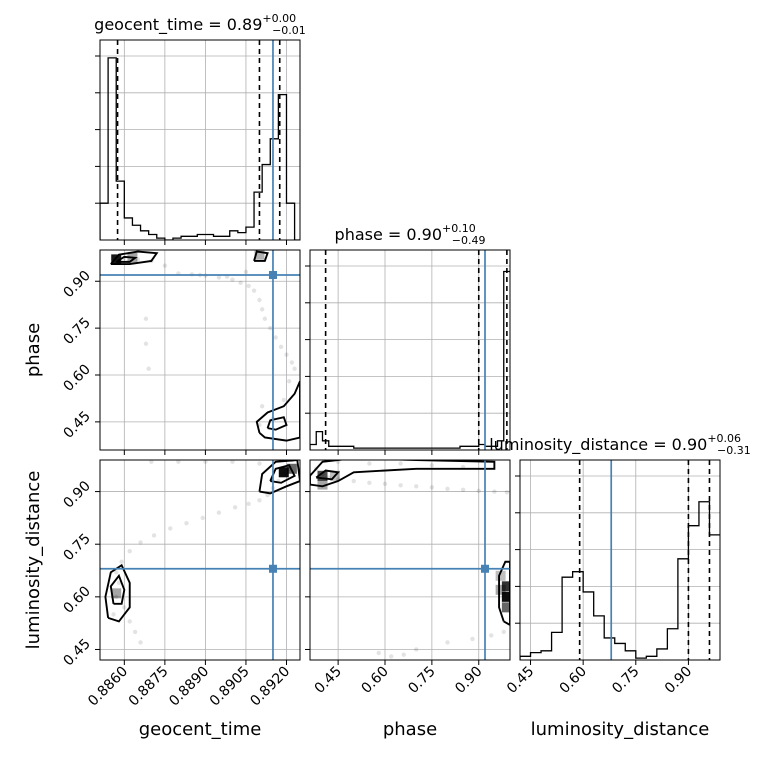 The image size is (760, 765). I want to click on x-tick-label: 0.8890, so click(189, 687).